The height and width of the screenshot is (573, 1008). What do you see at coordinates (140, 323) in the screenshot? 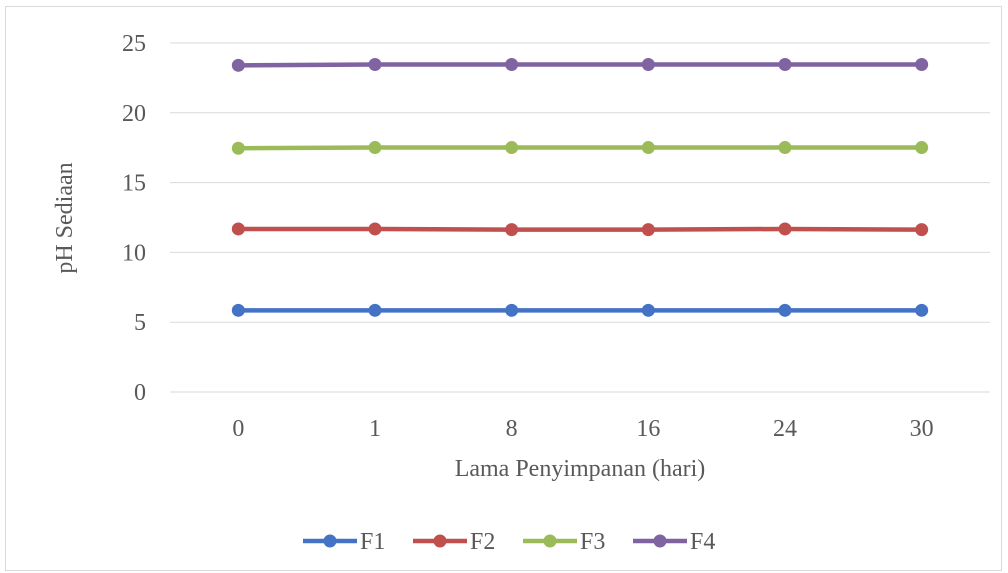
I see `y-tick-label: 5` at bounding box center [140, 323].